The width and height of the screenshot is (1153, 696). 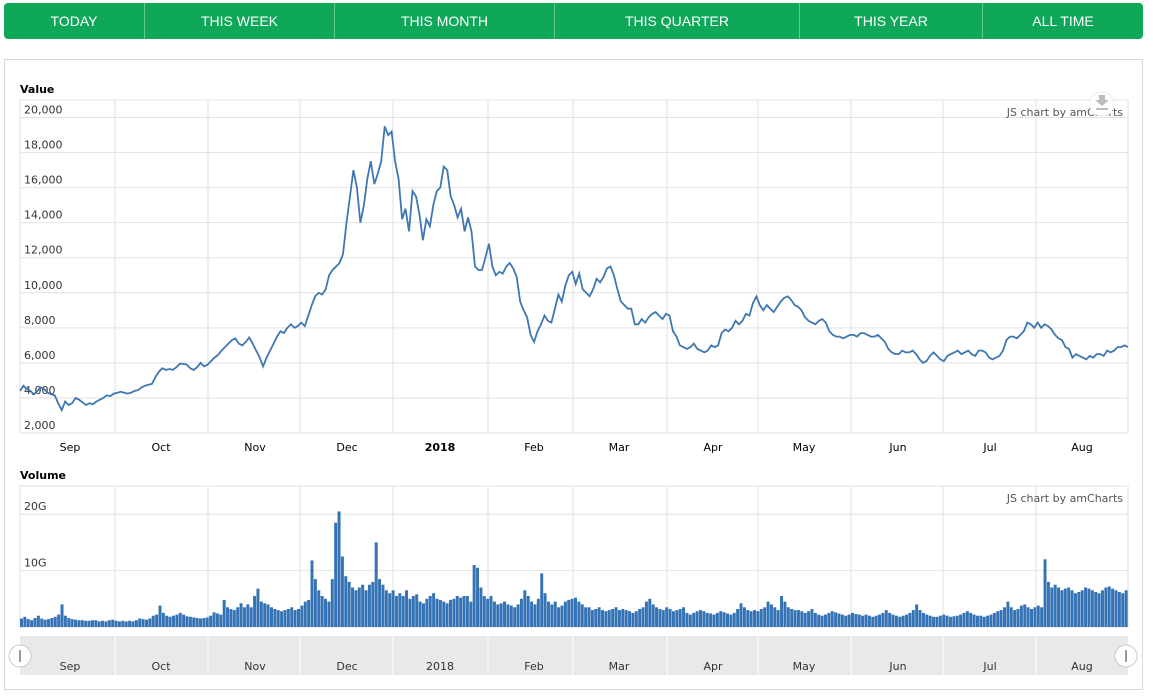 I want to click on tab-this-quarter: THIS QUARTER, so click(x=677, y=21).